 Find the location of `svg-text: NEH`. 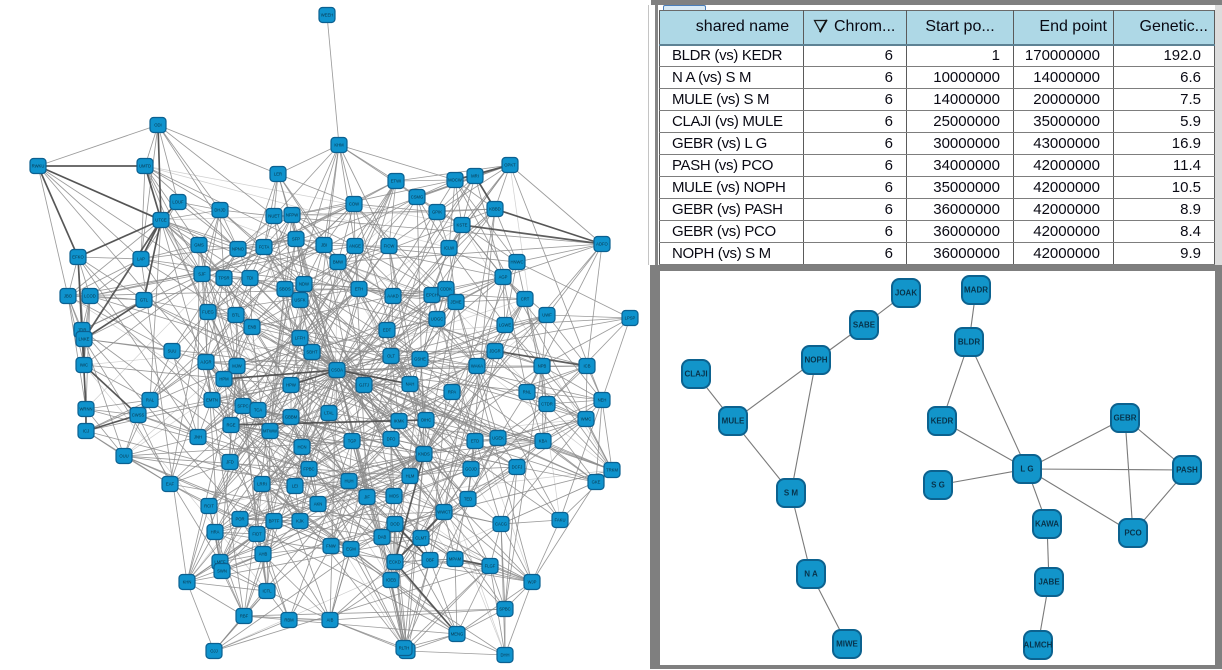

svg-text: NEH is located at coordinates (602, 400).